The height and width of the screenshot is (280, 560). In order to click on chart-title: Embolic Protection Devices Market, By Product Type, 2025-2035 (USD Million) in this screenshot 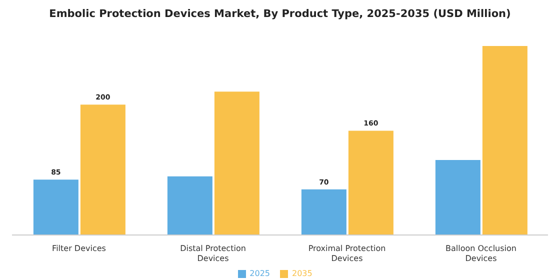, I will do `click(280, 14)`.